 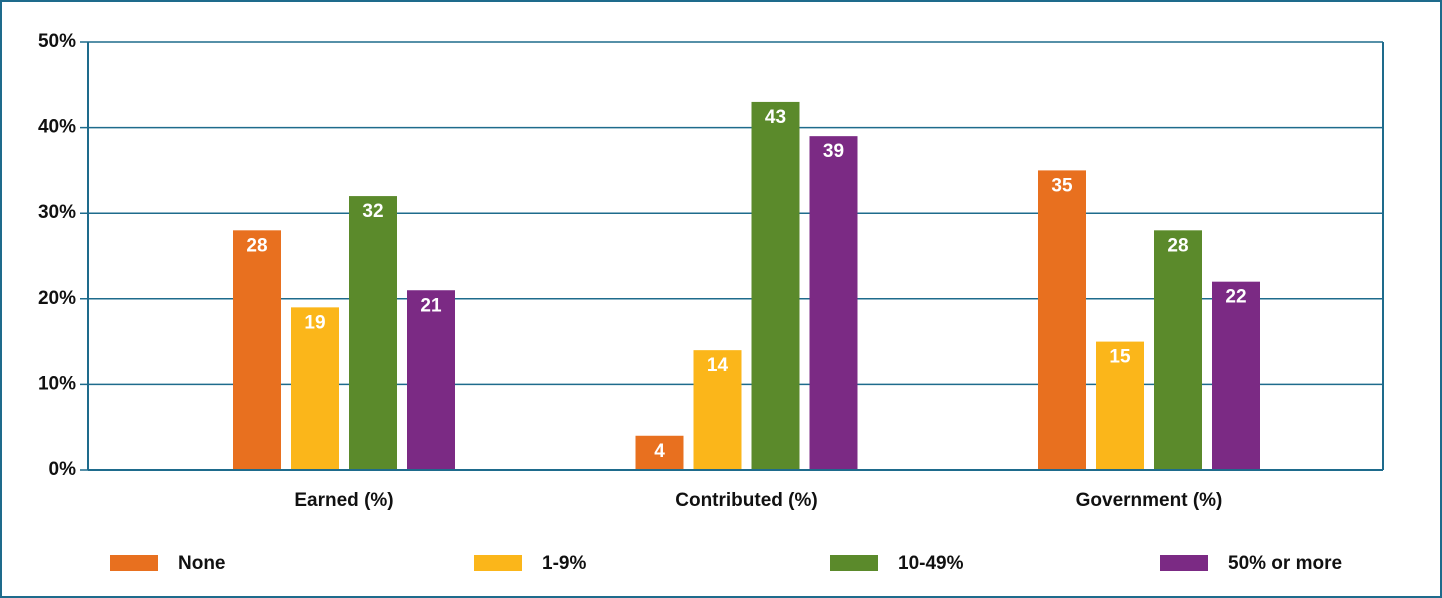 What do you see at coordinates (57, 127) in the screenshot?
I see `y-tick-label: 40%` at bounding box center [57, 127].